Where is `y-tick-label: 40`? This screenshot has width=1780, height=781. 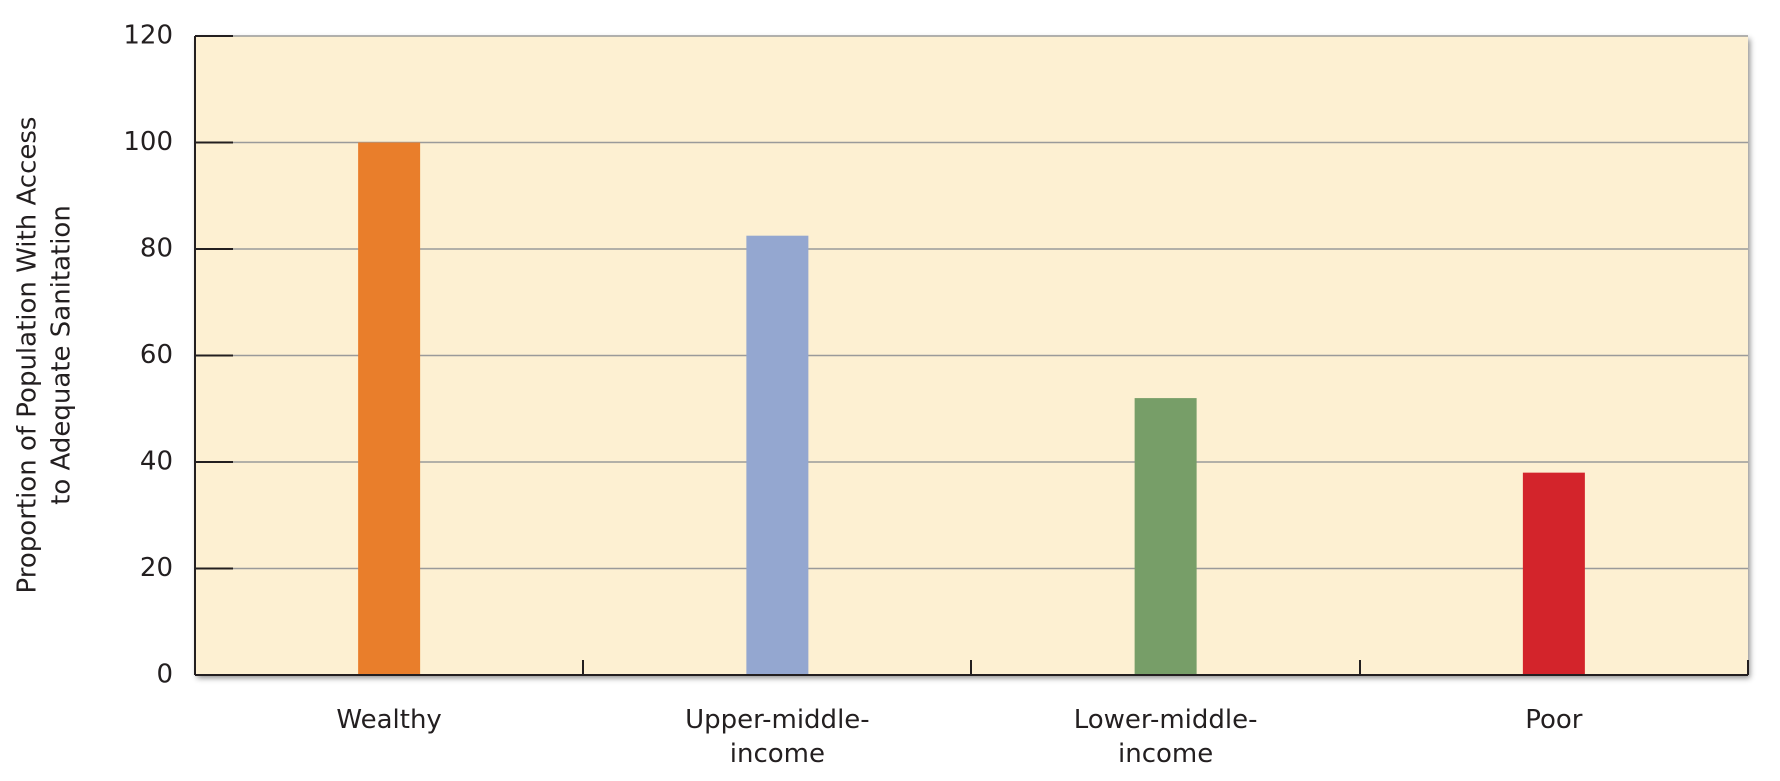 y-tick-label: 40 is located at coordinates (156, 462).